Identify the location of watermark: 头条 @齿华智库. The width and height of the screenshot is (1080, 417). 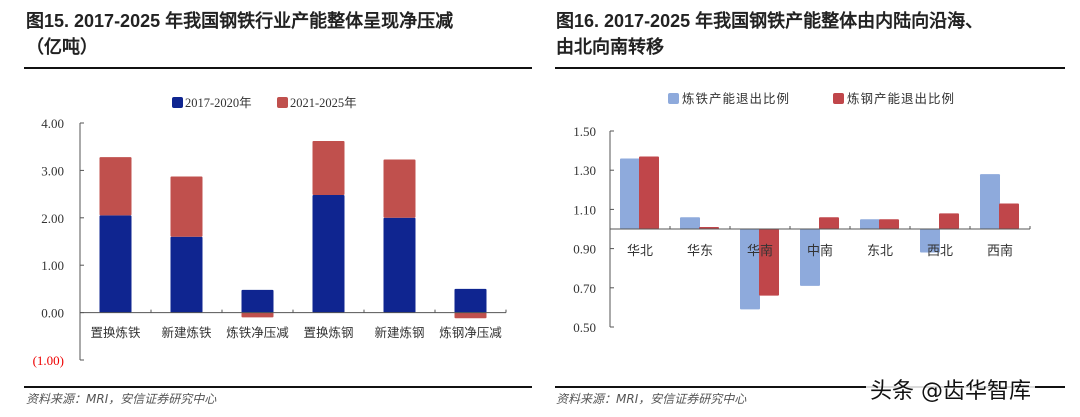
(950, 389).